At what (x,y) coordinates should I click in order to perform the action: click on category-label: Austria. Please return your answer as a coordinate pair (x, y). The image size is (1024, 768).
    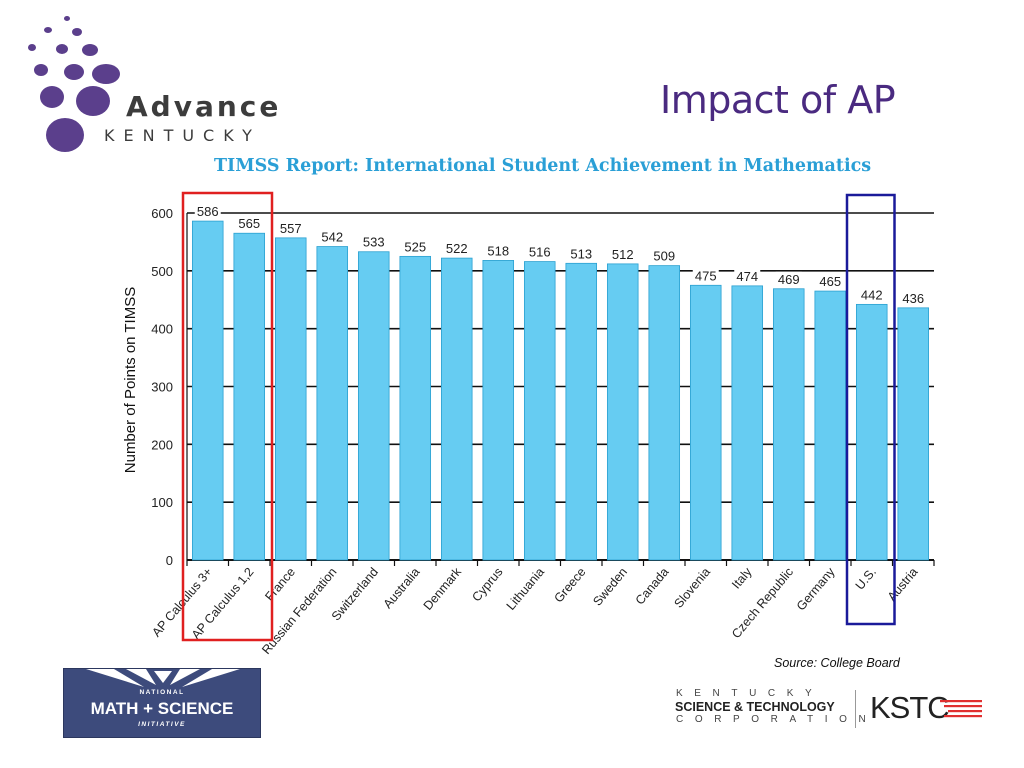
    Looking at the image, I should click on (903, 584).